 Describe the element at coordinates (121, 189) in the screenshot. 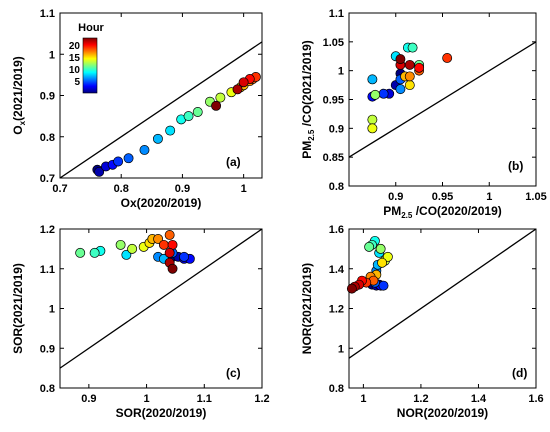

I see `x-tick-label: 0.8` at that location.